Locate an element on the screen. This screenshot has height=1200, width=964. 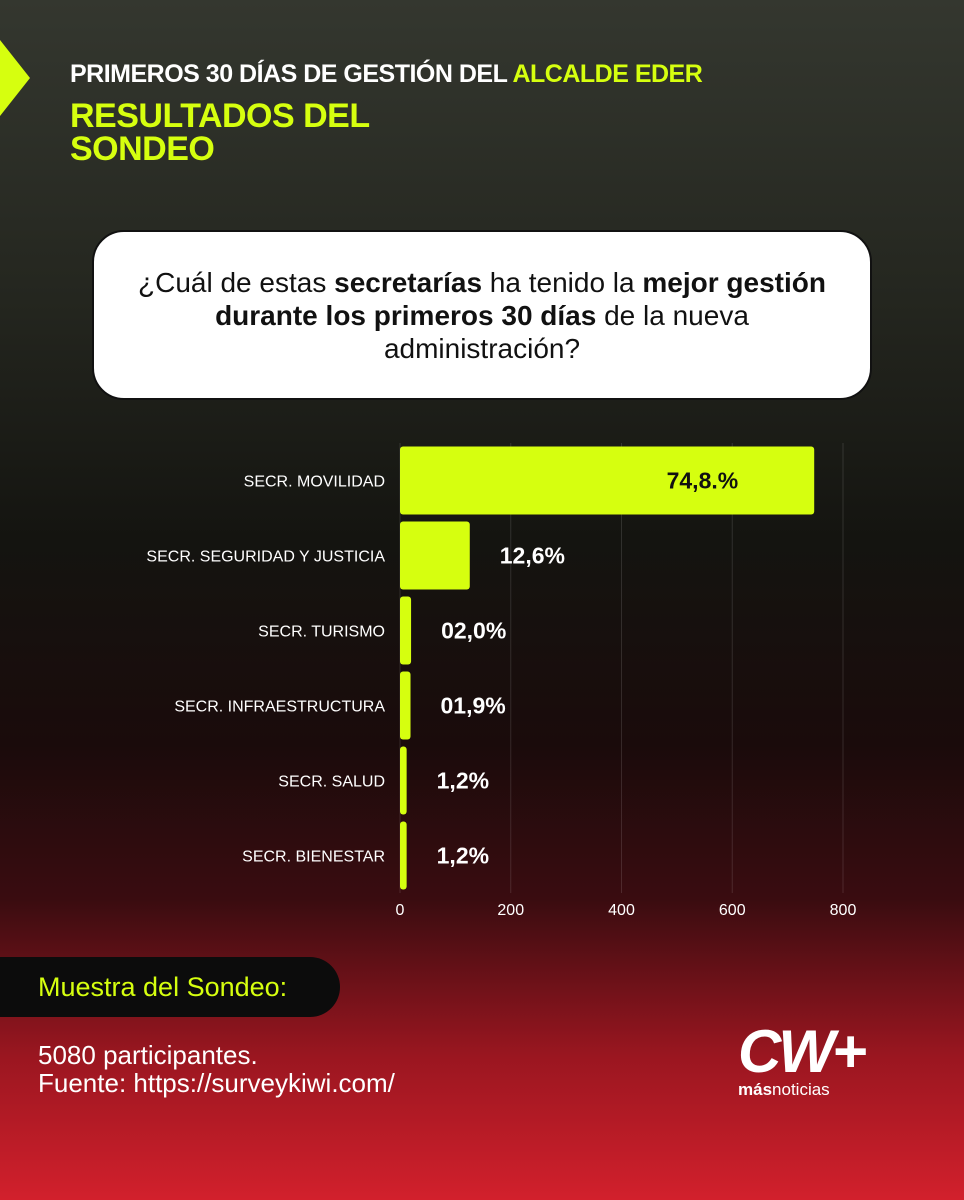
x-tick-label: 400 is located at coordinates (621, 910).